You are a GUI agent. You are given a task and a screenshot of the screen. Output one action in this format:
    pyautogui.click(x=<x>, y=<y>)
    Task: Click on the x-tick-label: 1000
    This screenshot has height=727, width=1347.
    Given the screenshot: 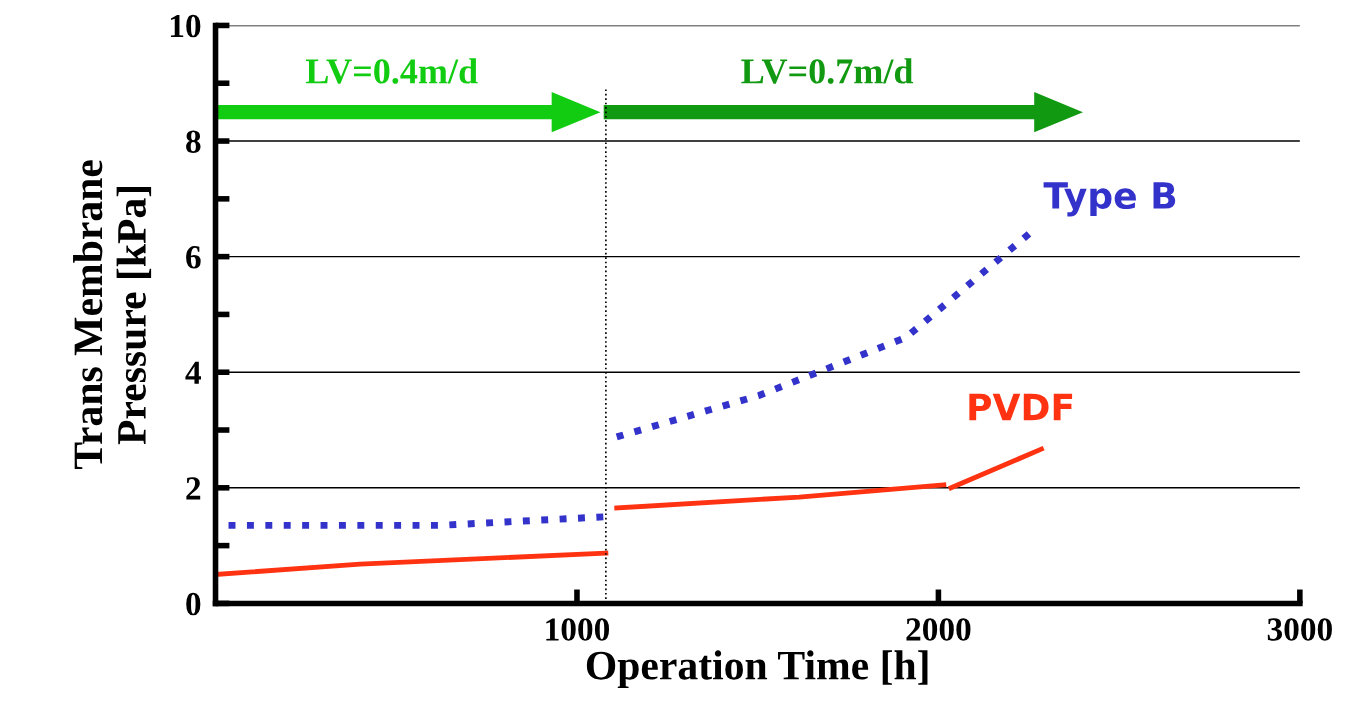 What is the action you would take?
    pyautogui.click(x=578, y=629)
    